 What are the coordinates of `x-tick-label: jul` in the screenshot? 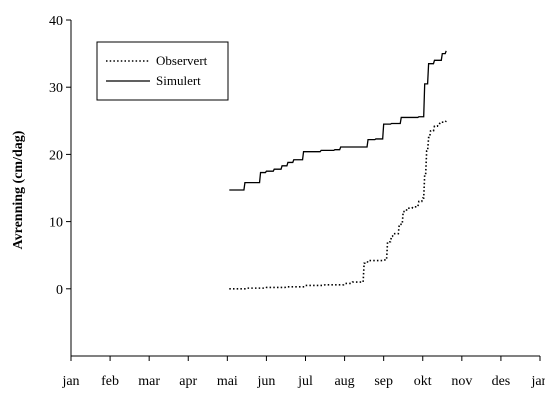 It's located at (305, 381).